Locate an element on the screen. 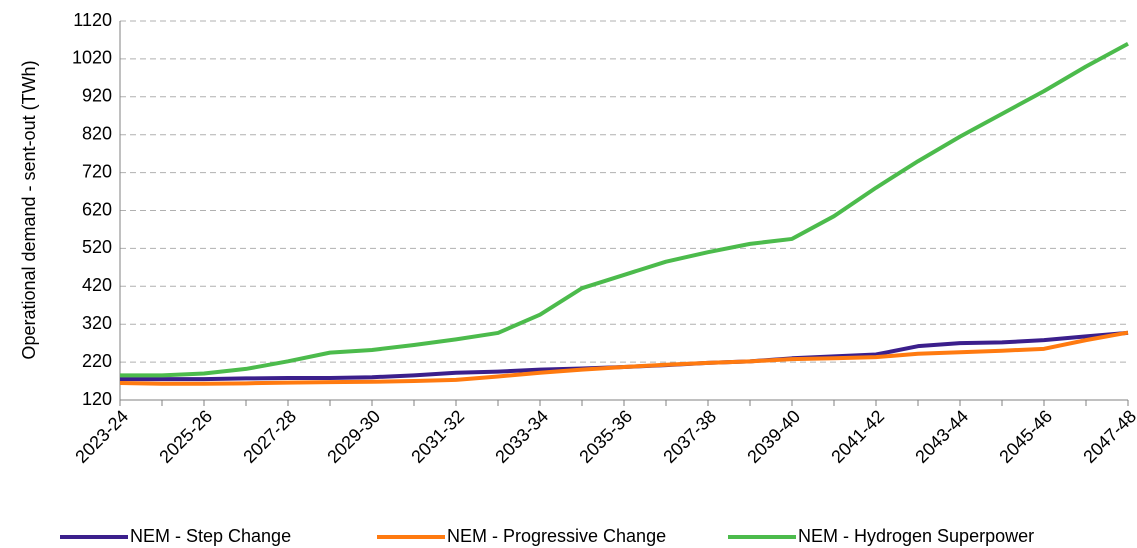 This screenshot has height=548, width=1137. legend-label: NEM - Step Change is located at coordinates (210, 536).